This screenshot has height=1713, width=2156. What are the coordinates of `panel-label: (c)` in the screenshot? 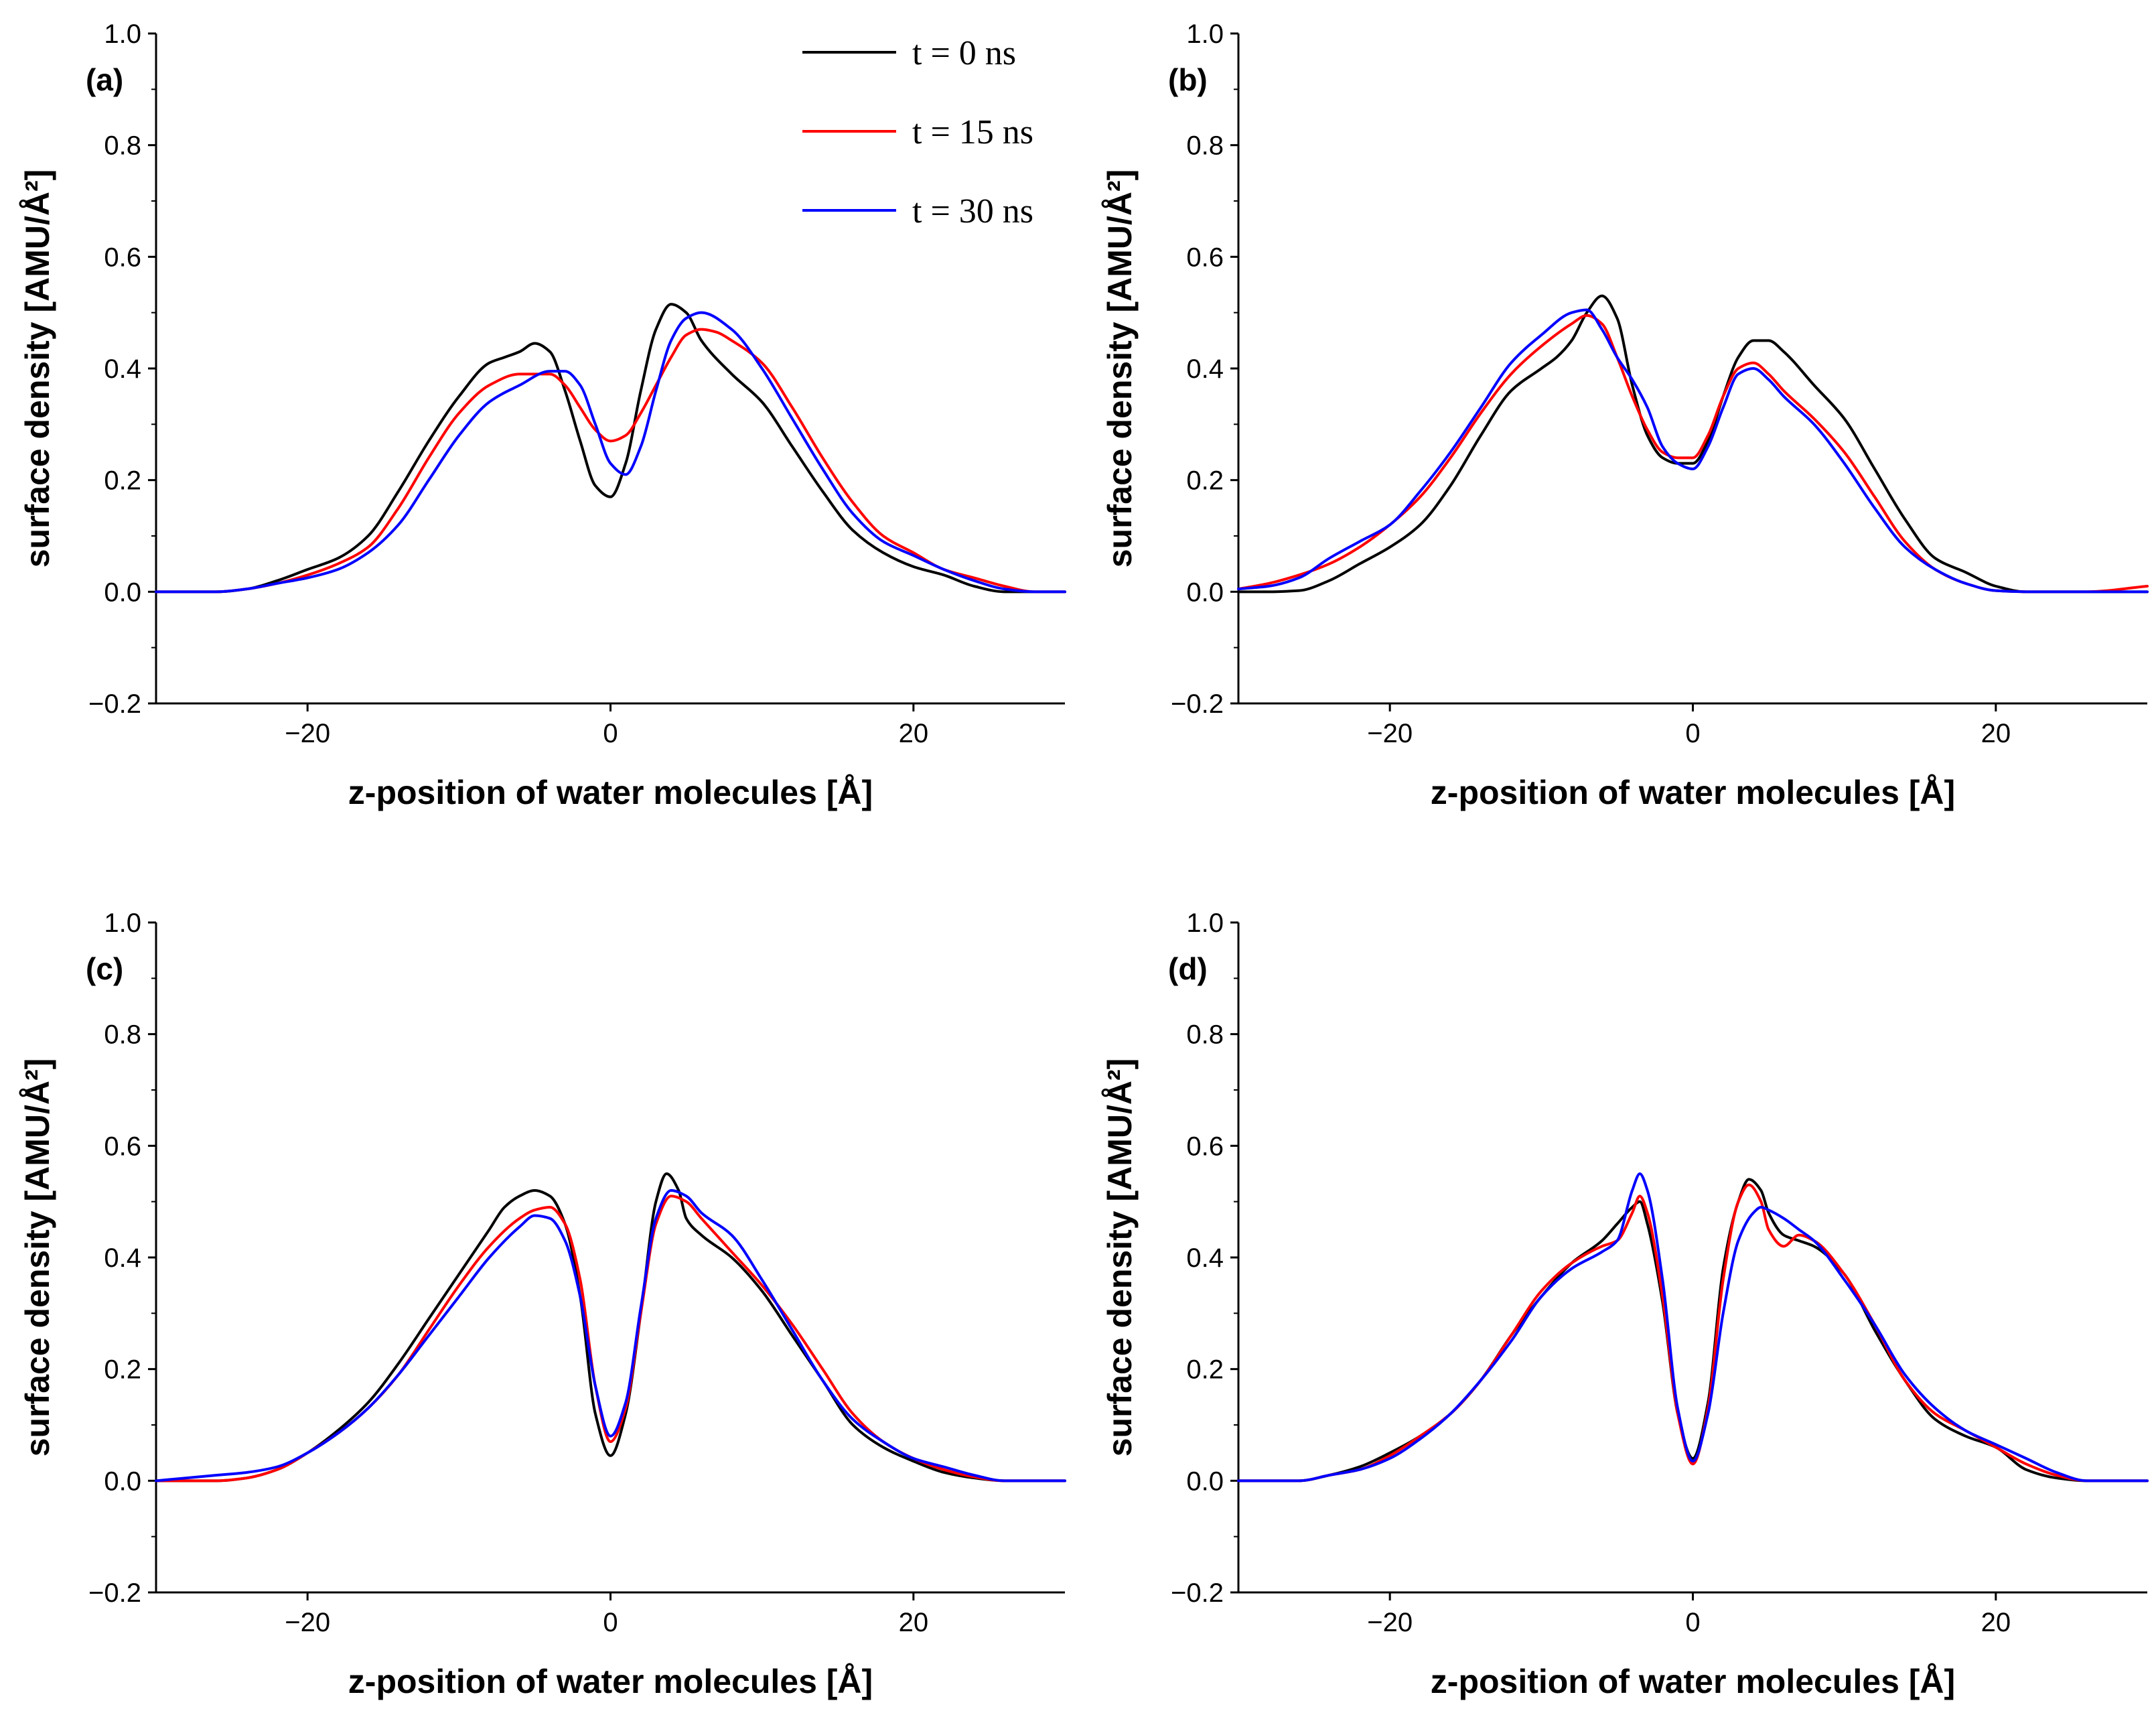 It's located at (104, 968).